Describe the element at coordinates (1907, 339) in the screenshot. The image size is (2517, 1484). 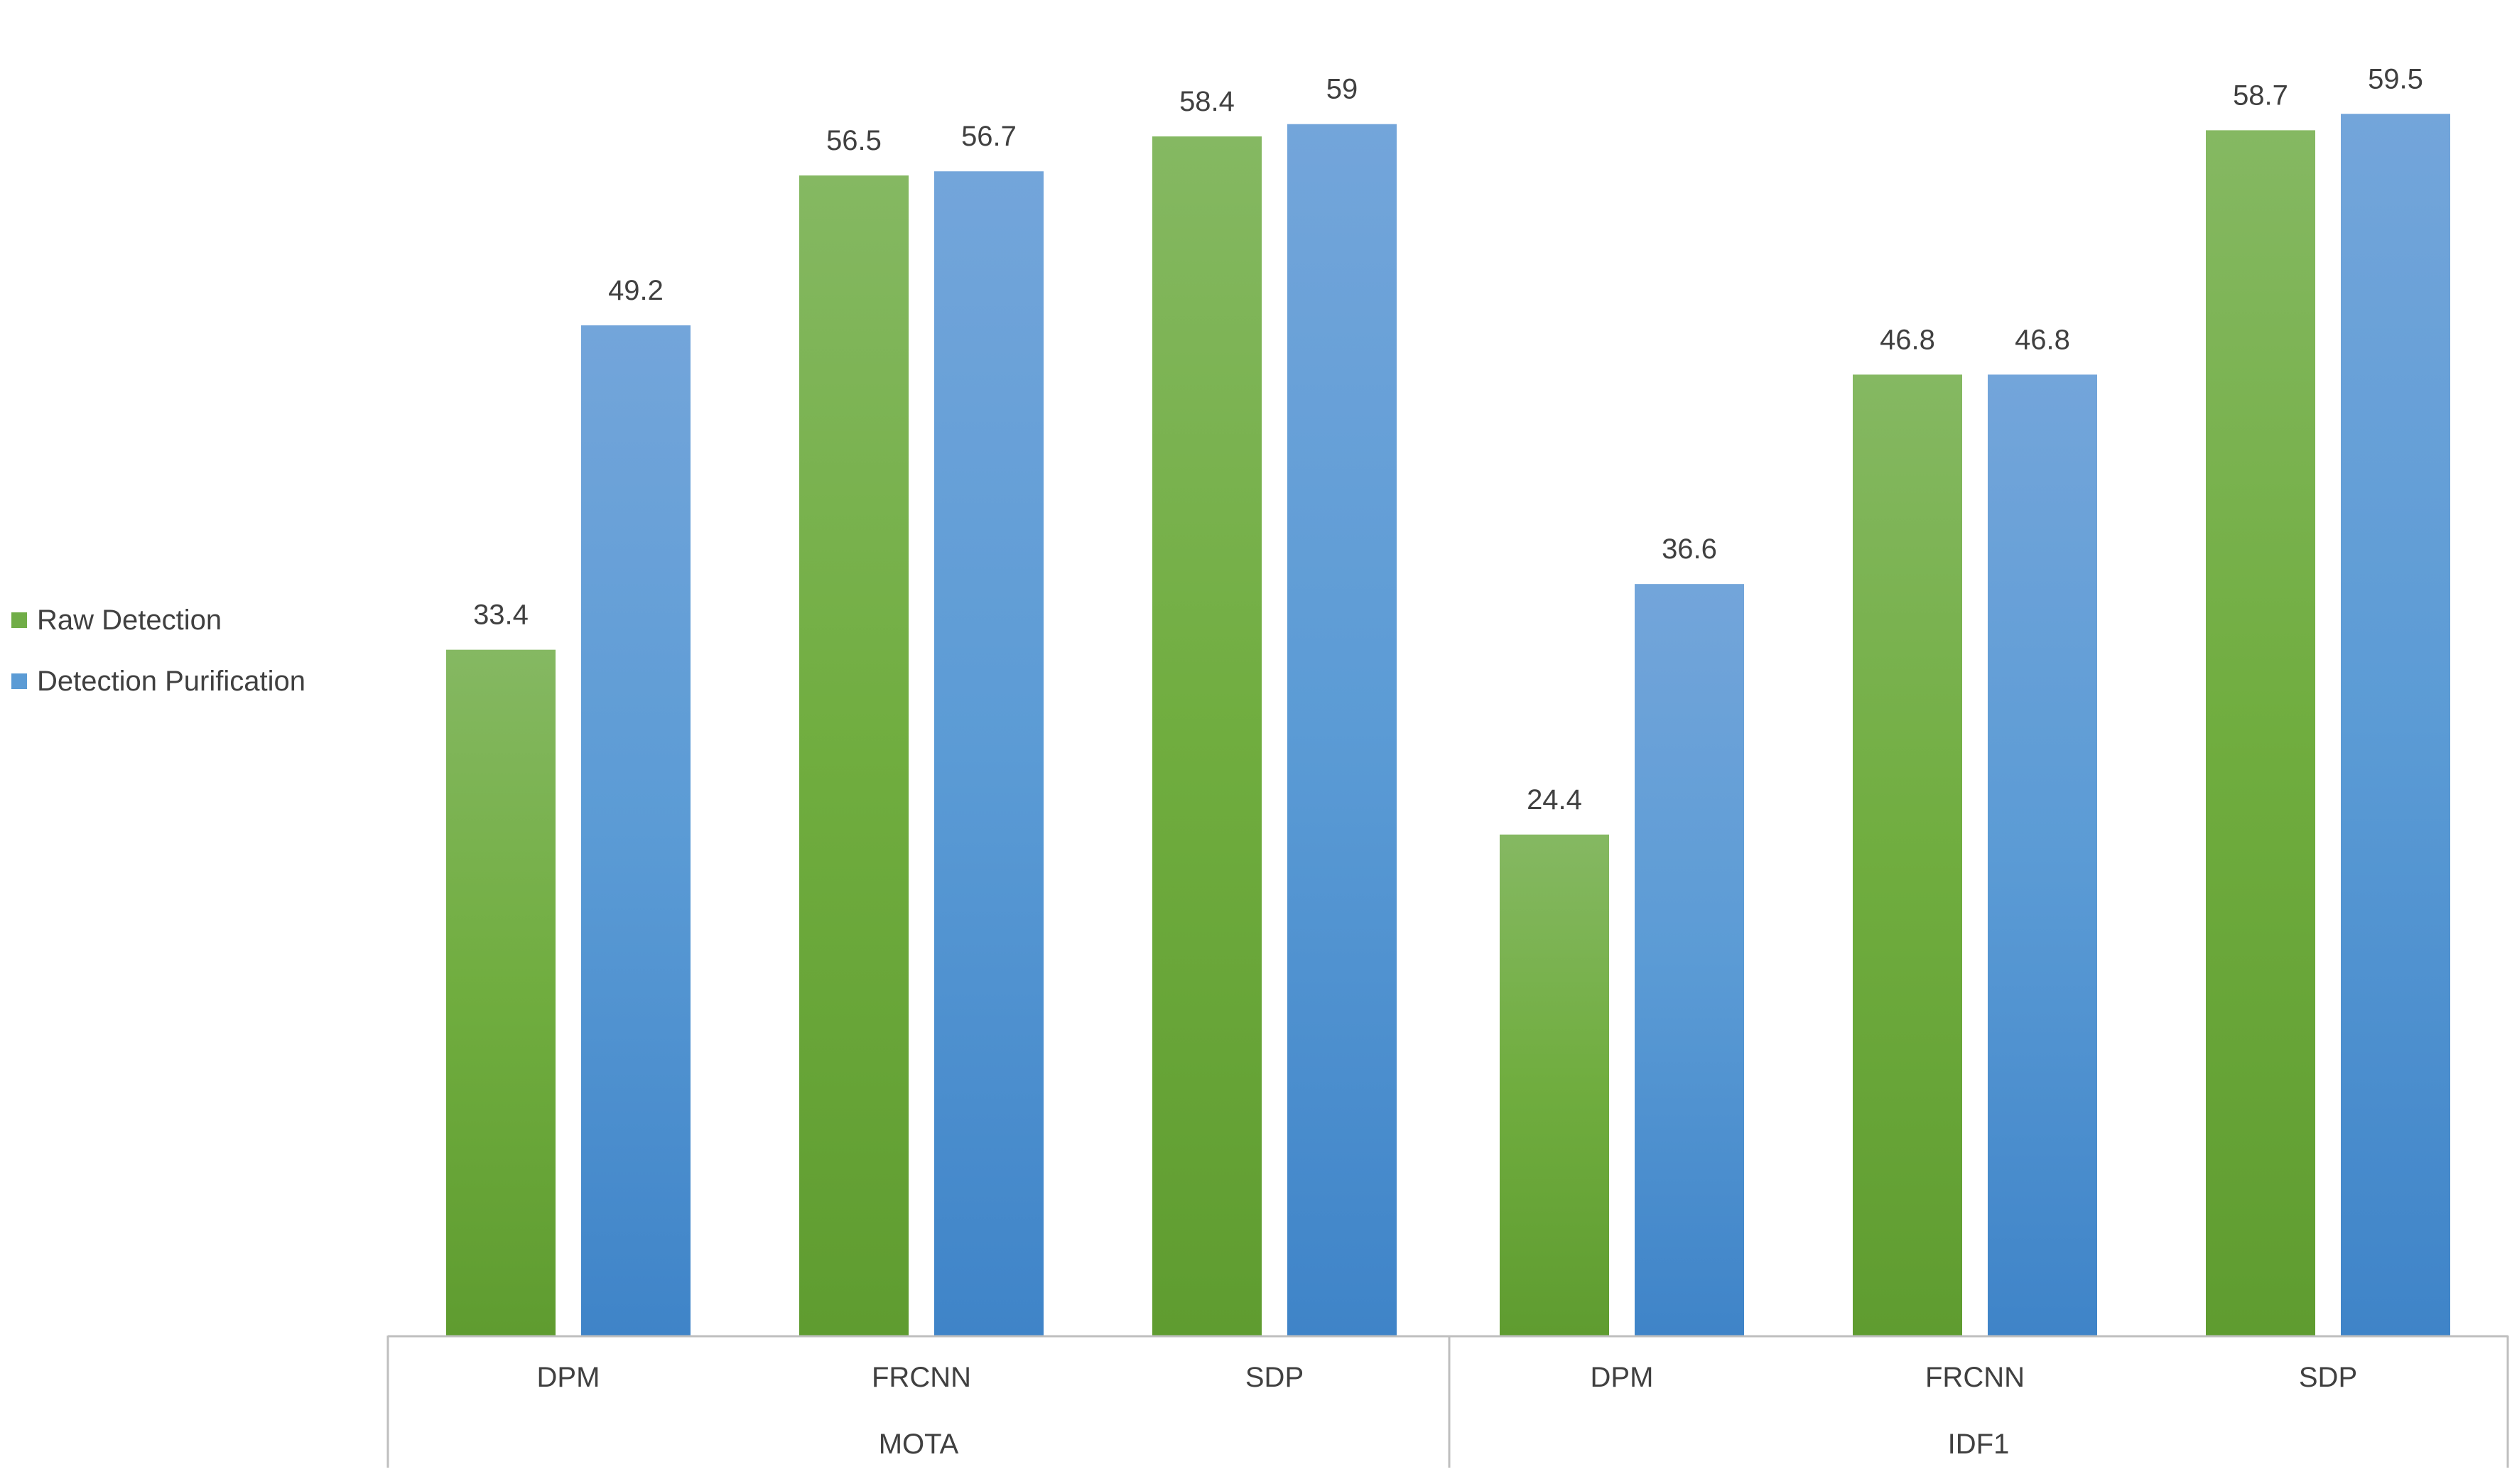
I see `data-label-idf1-frcnn-raw-detection: 46.8` at that location.